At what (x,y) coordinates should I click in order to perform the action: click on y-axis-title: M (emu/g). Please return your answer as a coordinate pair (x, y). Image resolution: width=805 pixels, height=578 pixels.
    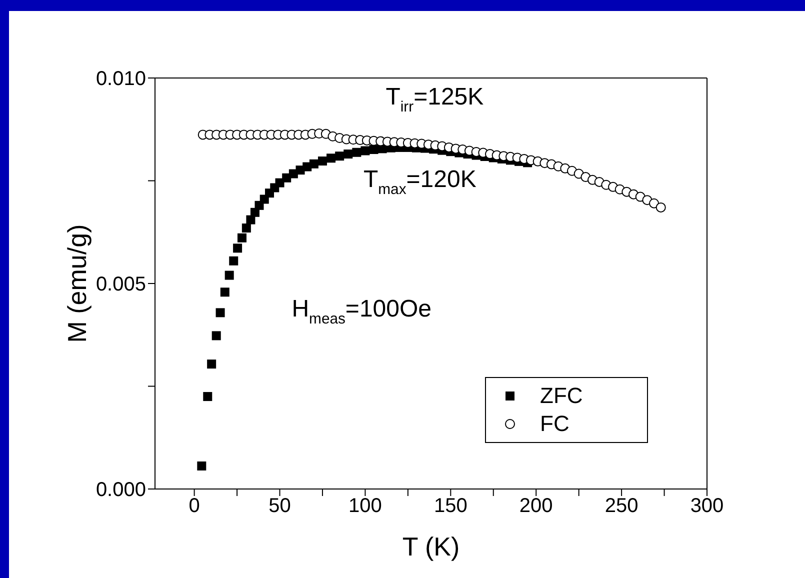
    Looking at the image, I should click on (77, 283).